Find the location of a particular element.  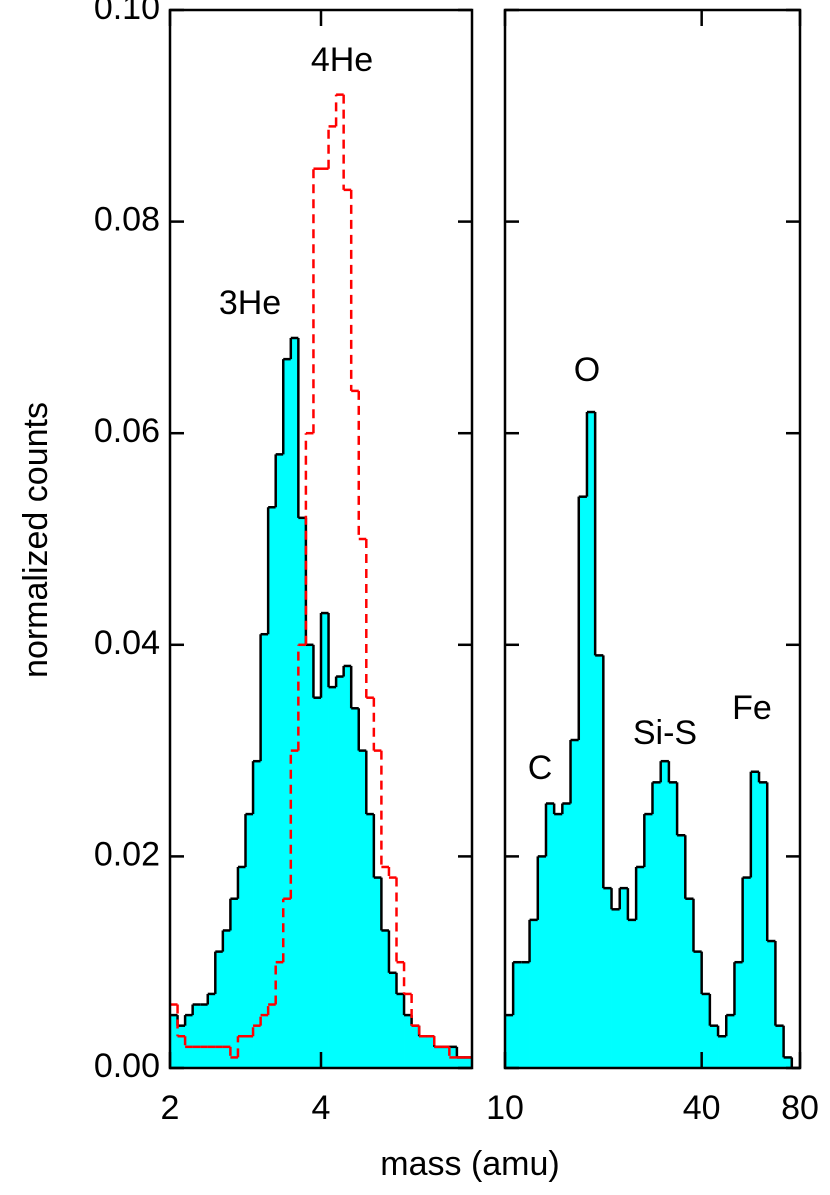

peak-label: Fe is located at coordinates (752, 708).